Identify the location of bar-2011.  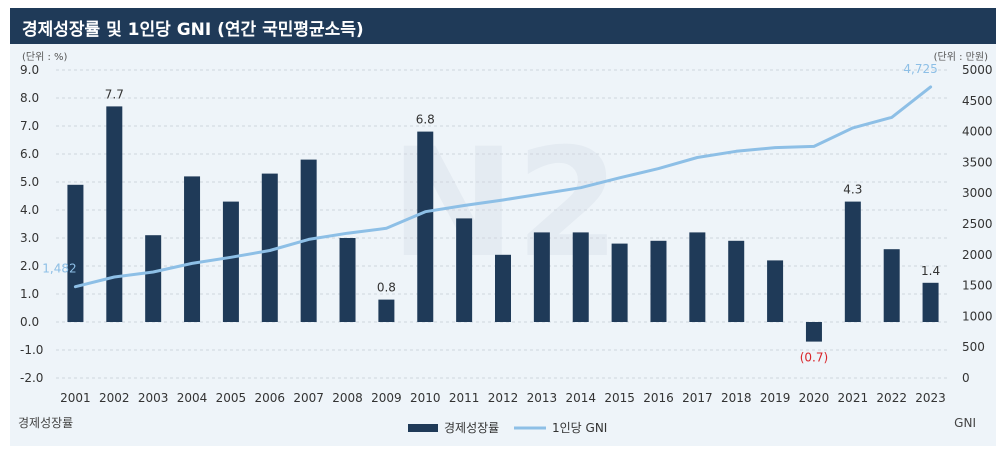
(464, 270).